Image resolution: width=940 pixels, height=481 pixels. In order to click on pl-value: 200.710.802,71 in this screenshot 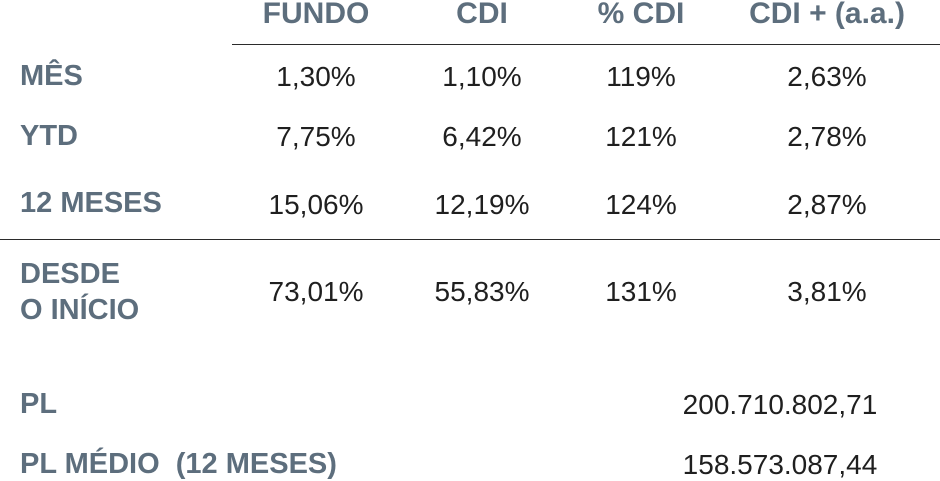, I will do `click(780, 404)`.